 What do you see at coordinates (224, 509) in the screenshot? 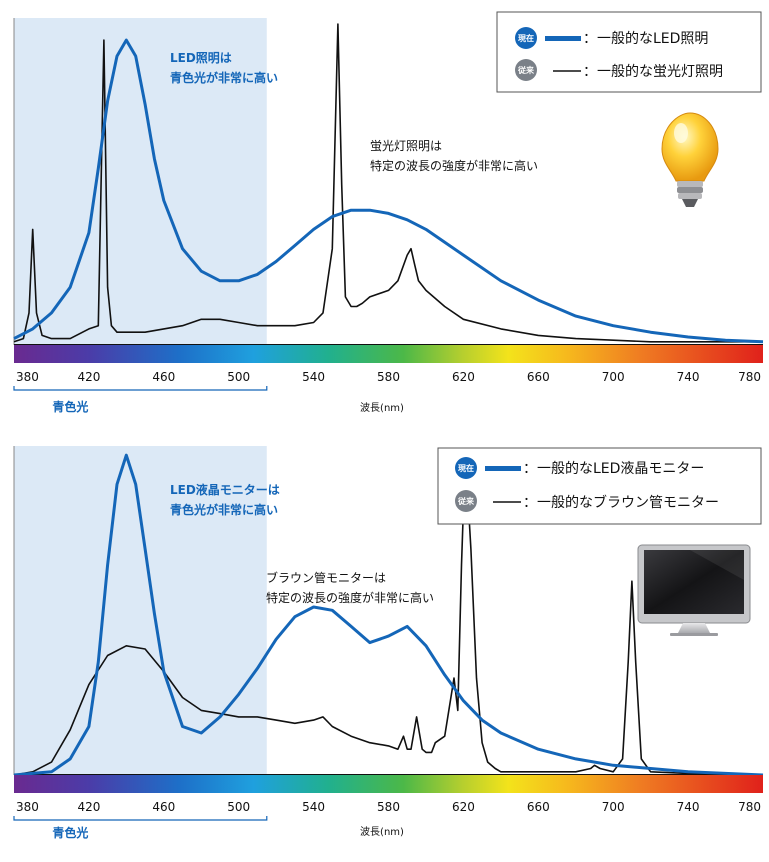
I see `annotation-led-lcd-line-2: 青色光が非常に高い` at bounding box center [224, 509].